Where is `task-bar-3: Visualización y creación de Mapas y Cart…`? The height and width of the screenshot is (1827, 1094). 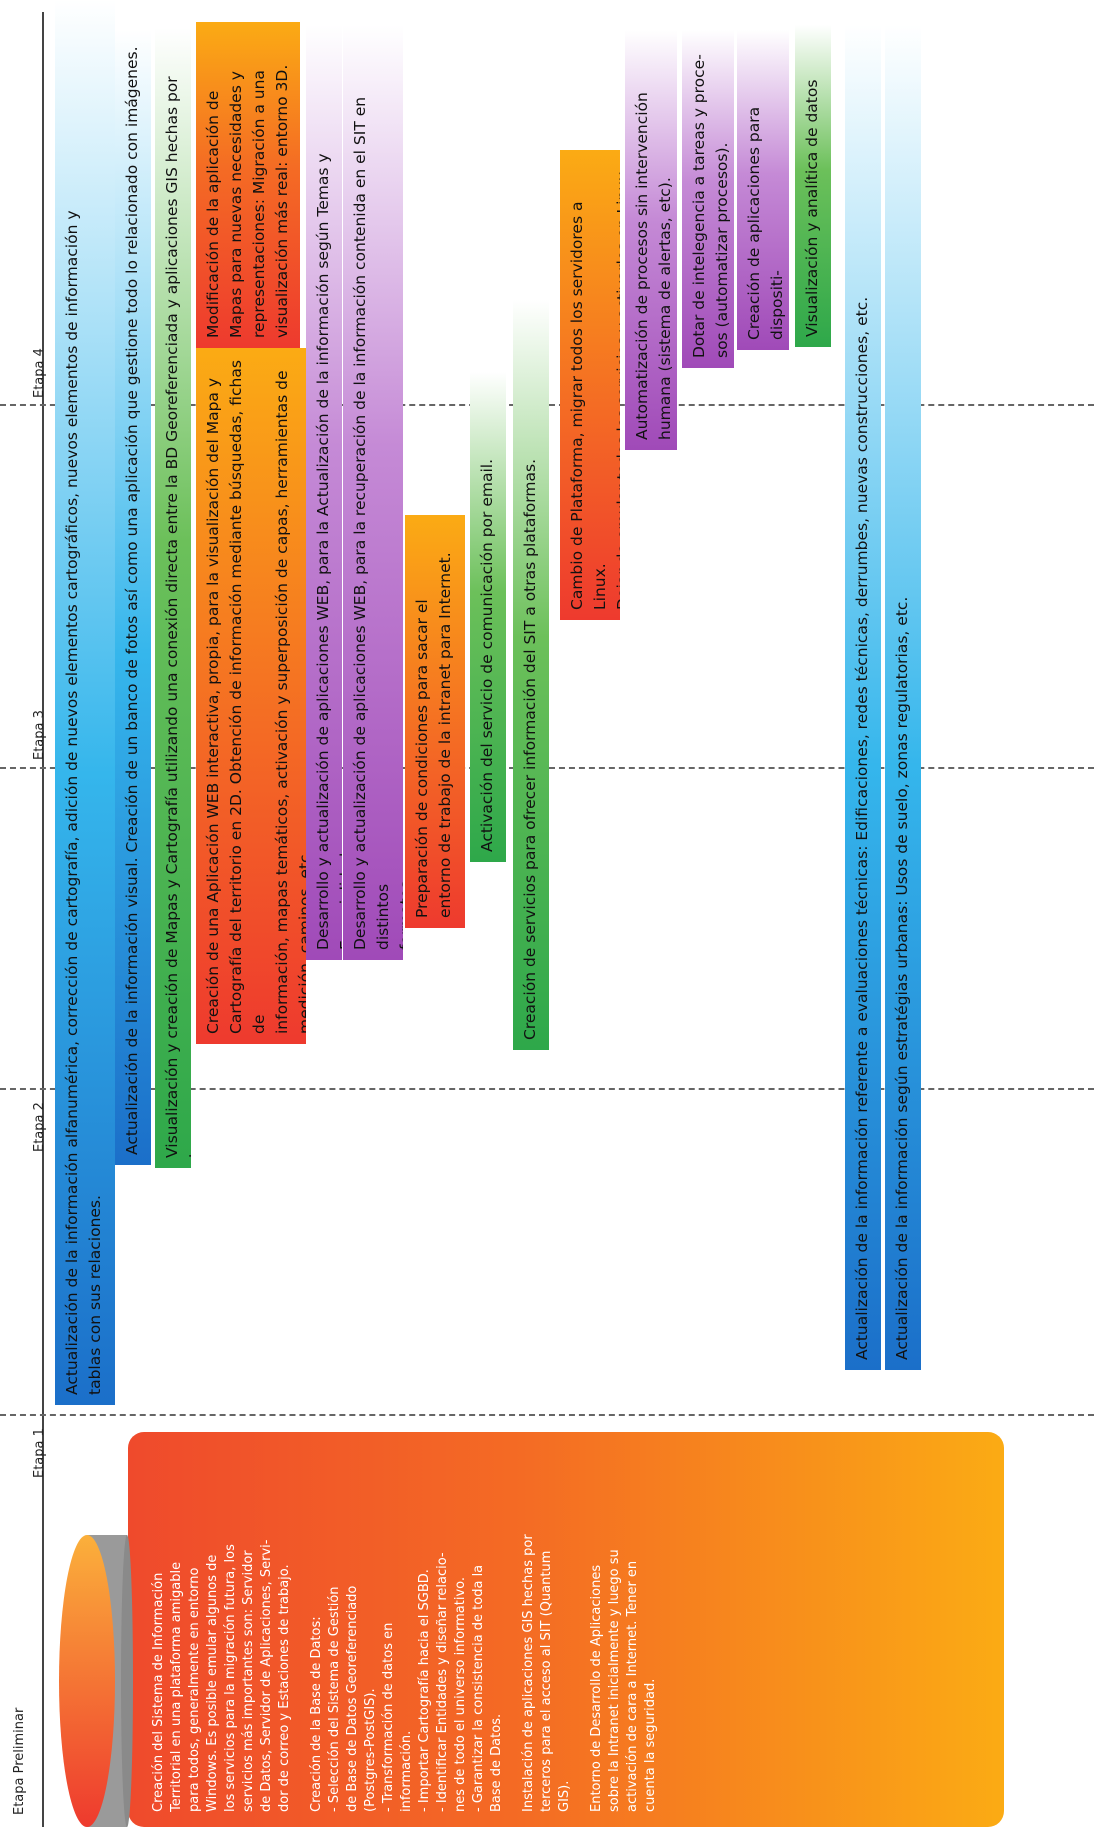 task-bar-3: Visualización y creación de Mapas y Cart… is located at coordinates (173, 598).